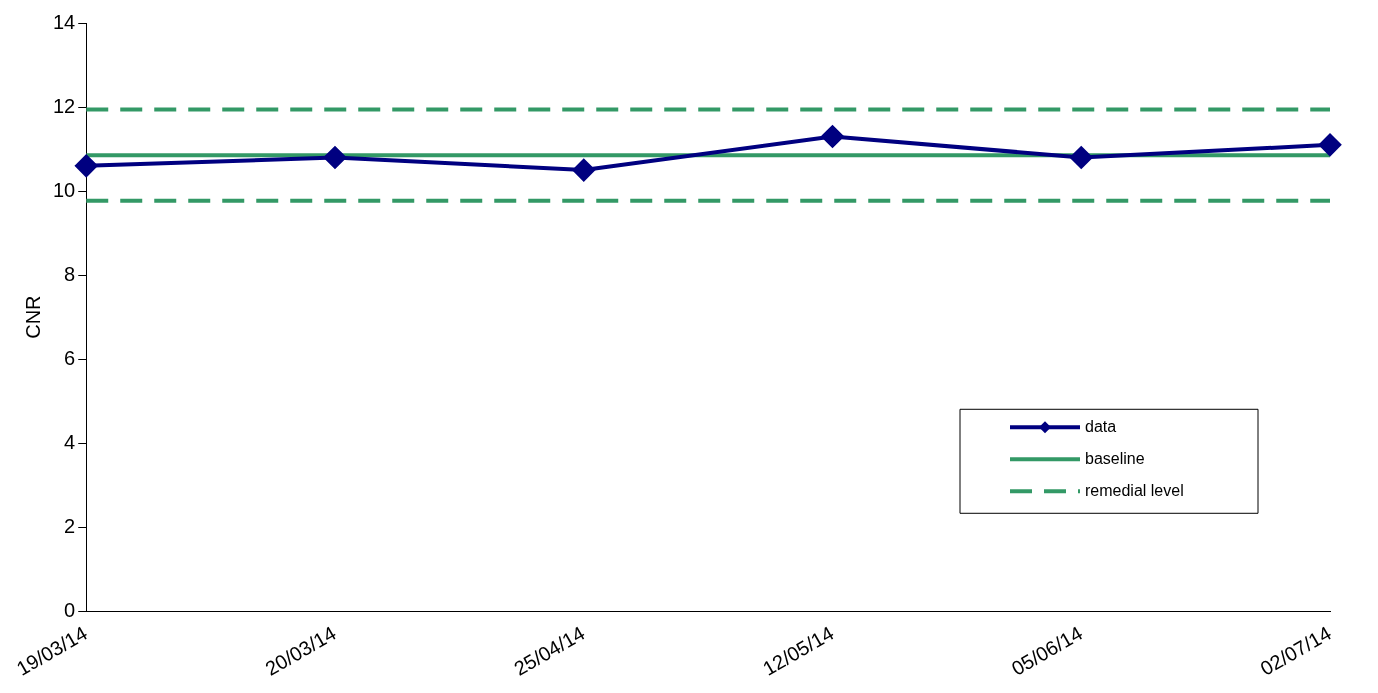 This screenshot has height=693, width=1378. I want to click on y-tick-label: 0, so click(70, 609).